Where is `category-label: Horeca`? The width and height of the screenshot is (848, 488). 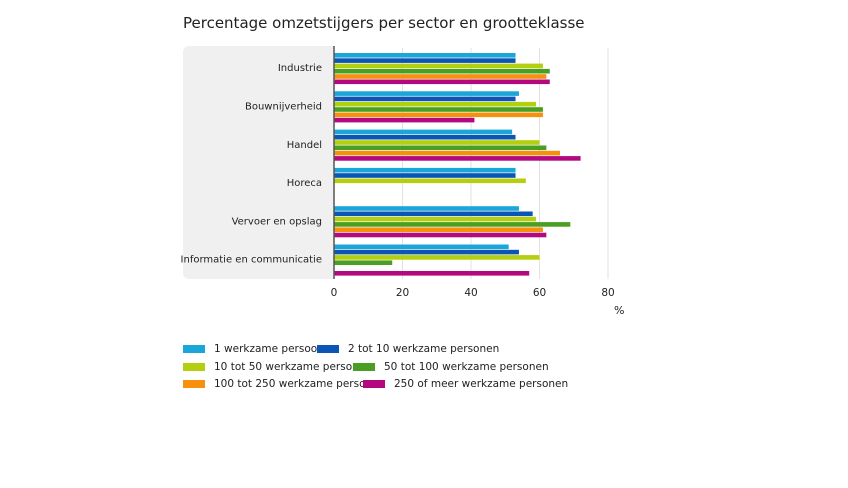
category-label: Horeca is located at coordinates (304, 183).